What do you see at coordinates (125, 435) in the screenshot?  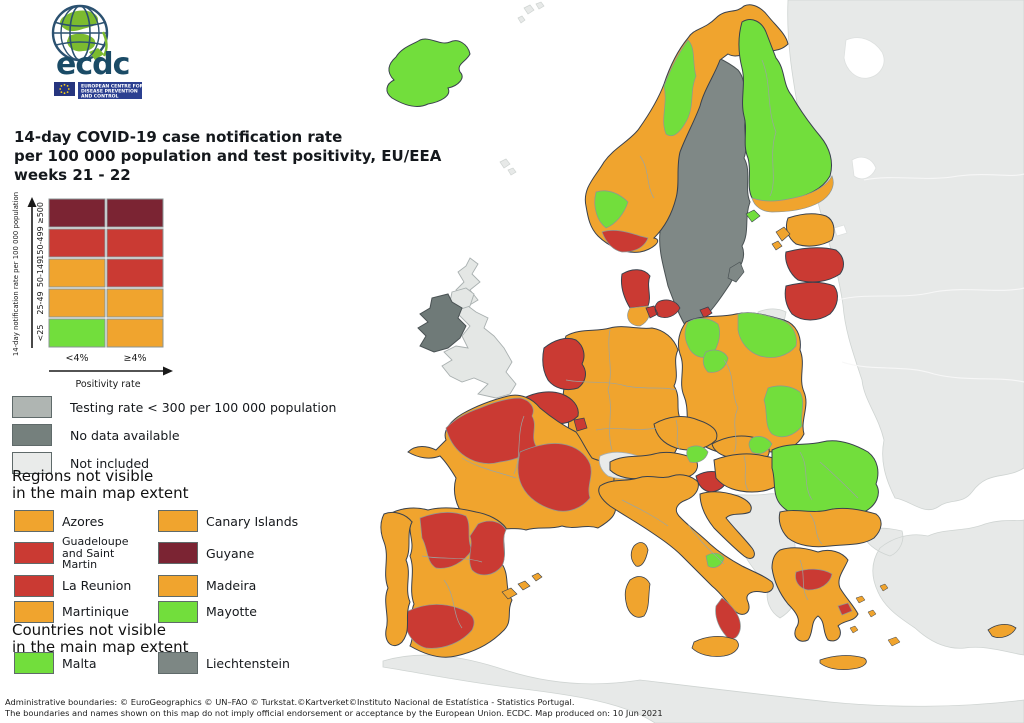 I see `legend-item-label: No data available` at bounding box center [125, 435].